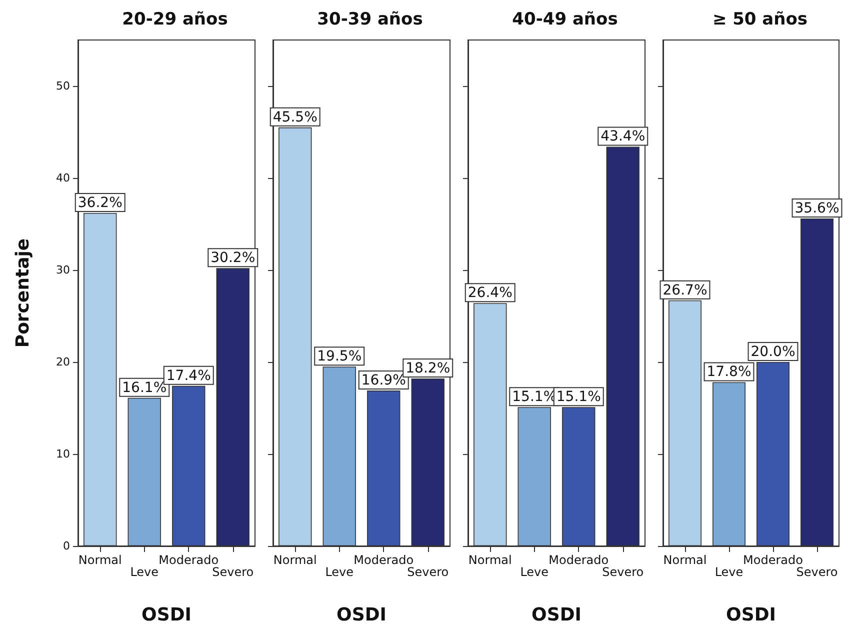 Image resolution: width=847 pixels, height=632 pixels. What do you see at coordinates (63, 270) in the screenshot?
I see `y-tick-label: 30` at bounding box center [63, 270].